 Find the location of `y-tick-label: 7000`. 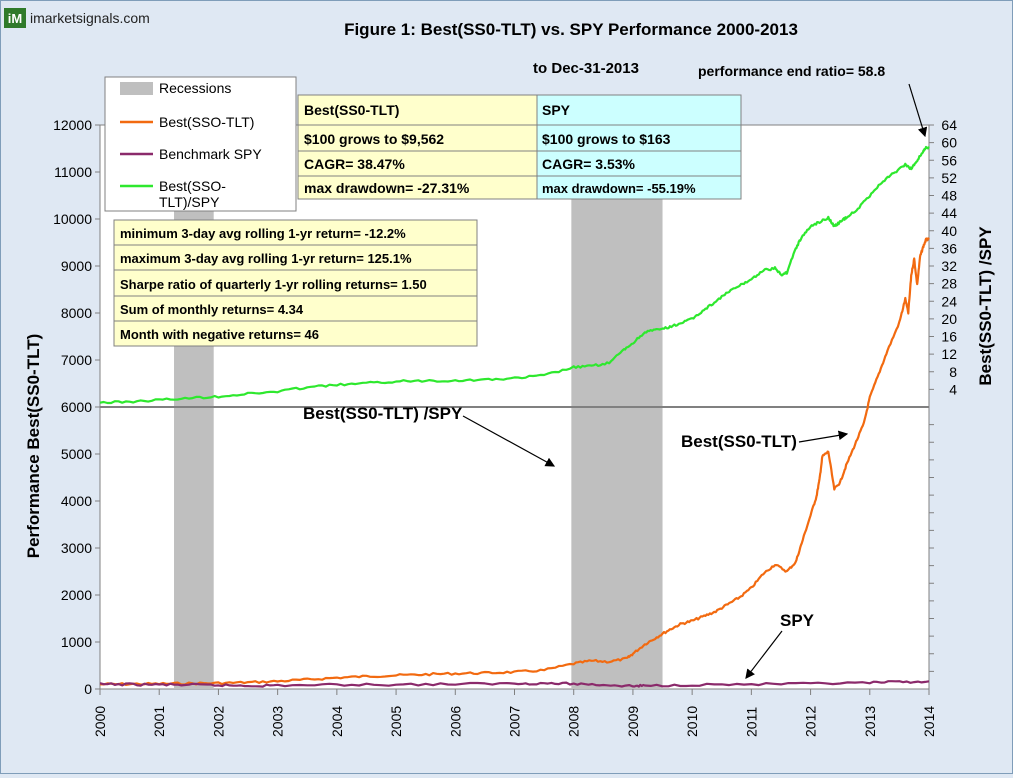

y-tick-label: 7000 is located at coordinates (76, 360).